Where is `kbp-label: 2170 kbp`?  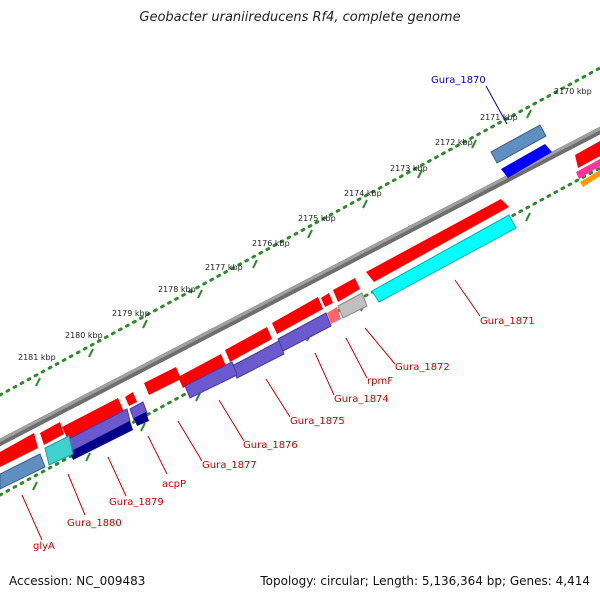 kbp-label: 2170 kbp is located at coordinates (573, 91).